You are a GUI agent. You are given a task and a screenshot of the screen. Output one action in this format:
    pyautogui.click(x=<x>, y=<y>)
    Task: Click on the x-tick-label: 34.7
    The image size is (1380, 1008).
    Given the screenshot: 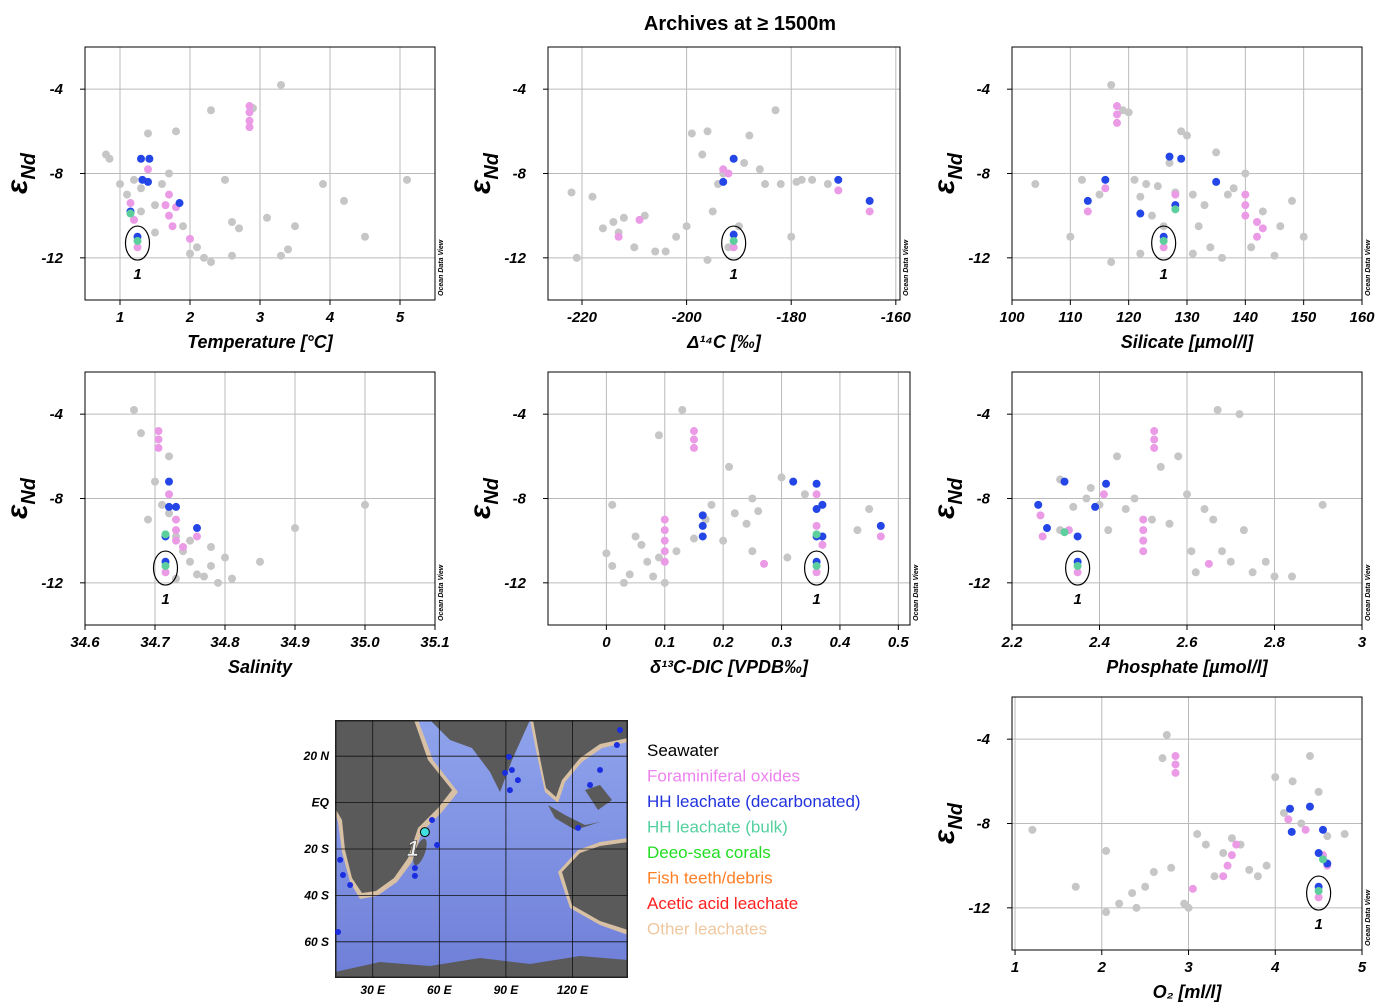 What is the action you would take?
    pyautogui.click(x=155, y=642)
    